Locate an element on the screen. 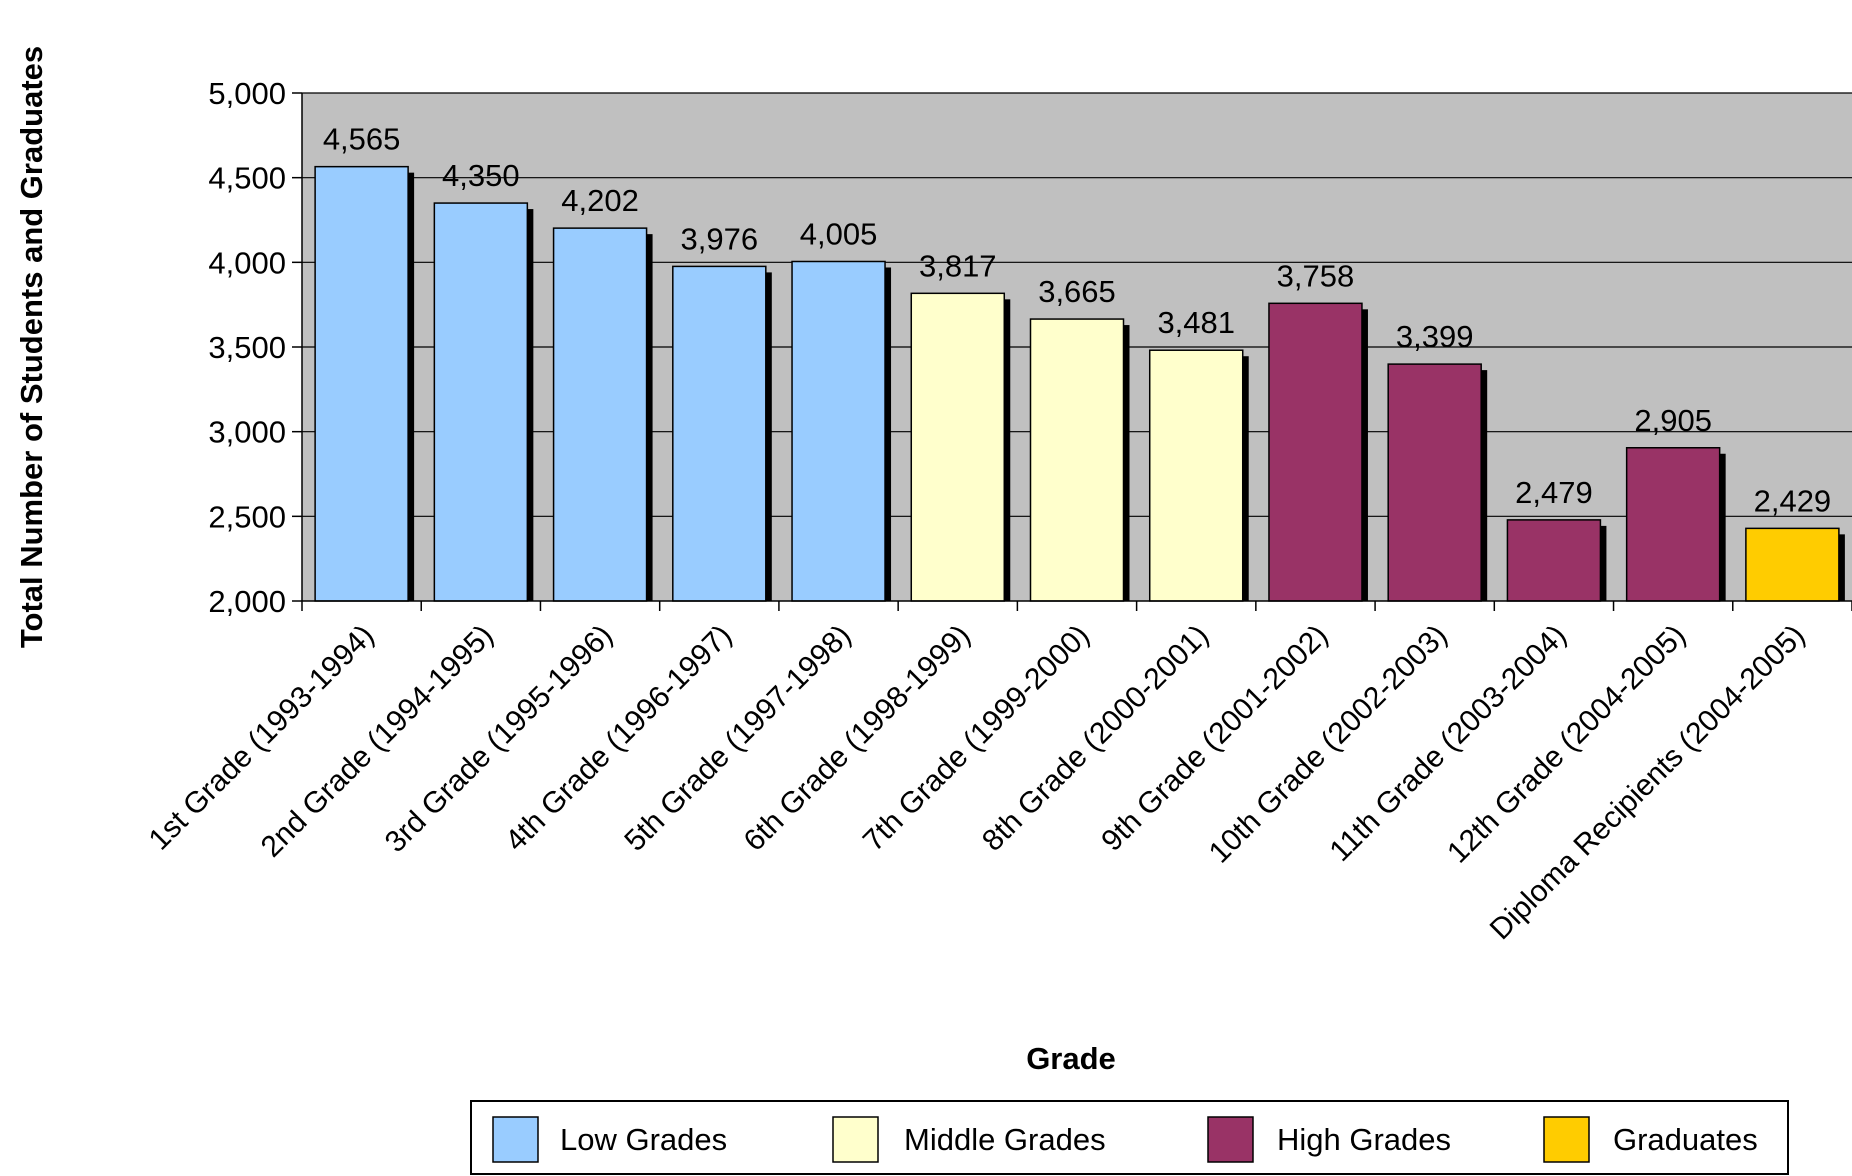 The height and width of the screenshot is (1176, 1852). y-axis-ticks: 2,000 2,500 3,000 3,500 4,000 4,500 5,000 is located at coordinates (255, 347).